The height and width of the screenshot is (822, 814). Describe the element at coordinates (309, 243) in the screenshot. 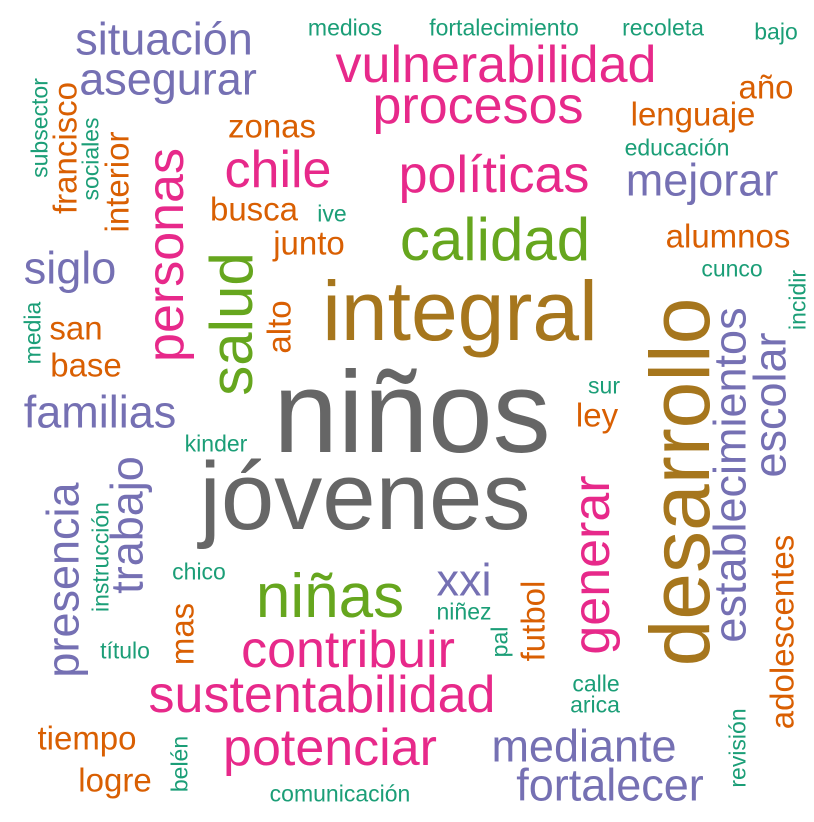

I see `word-junto: junto` at that location.